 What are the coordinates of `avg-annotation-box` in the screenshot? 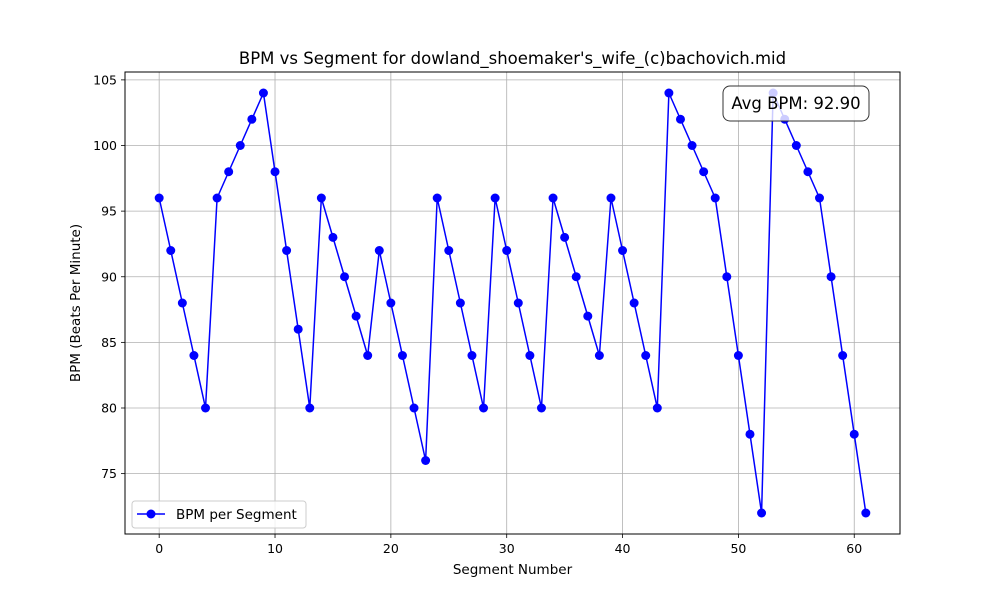 It's located at (796, 103).